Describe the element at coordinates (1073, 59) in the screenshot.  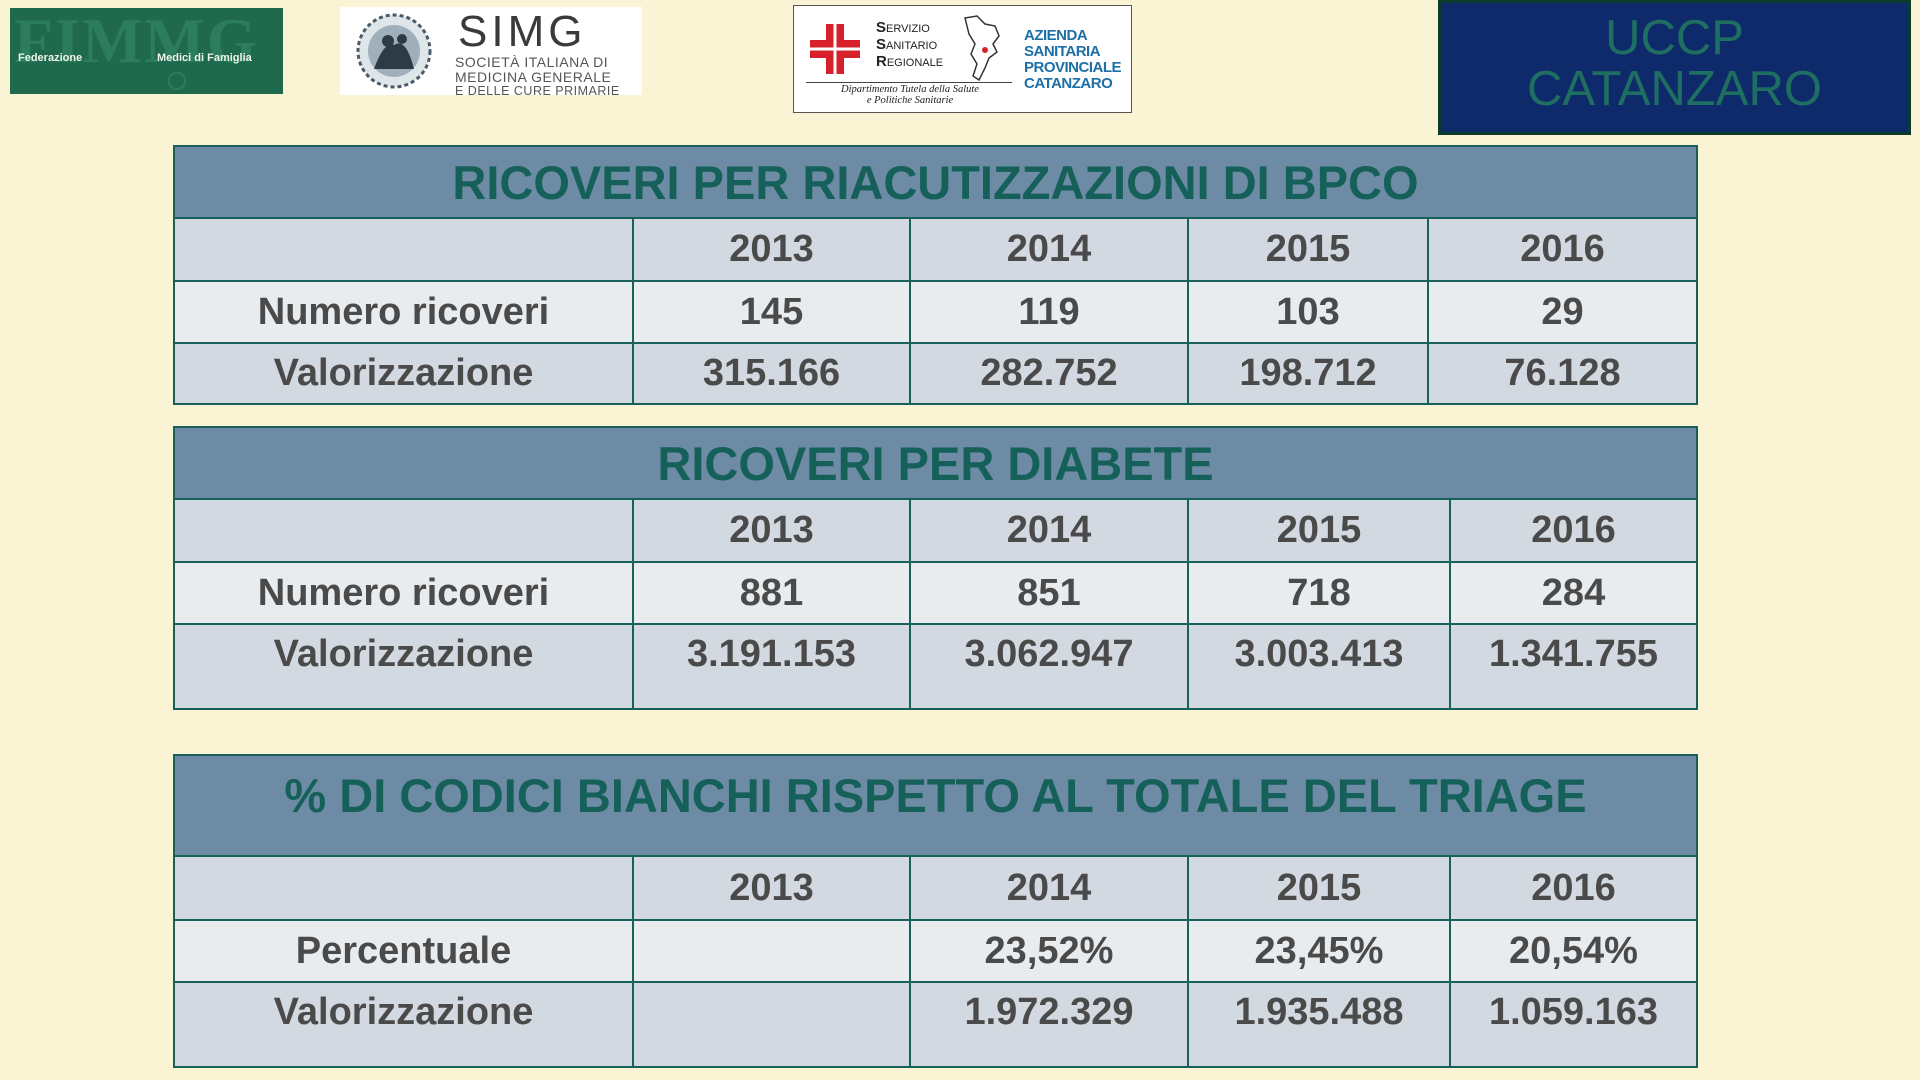
I see `asp-azienda-name: AZIENDA SANITARIA PROVINCIALE CATANZARO` at that location.